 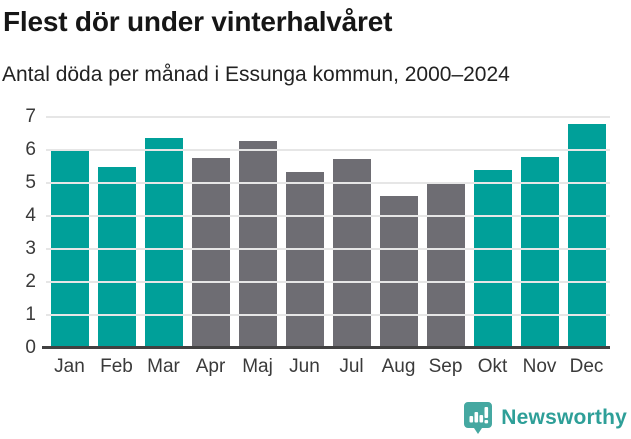 I want to click on bar-slot-okt, so click(x=492, y=232).